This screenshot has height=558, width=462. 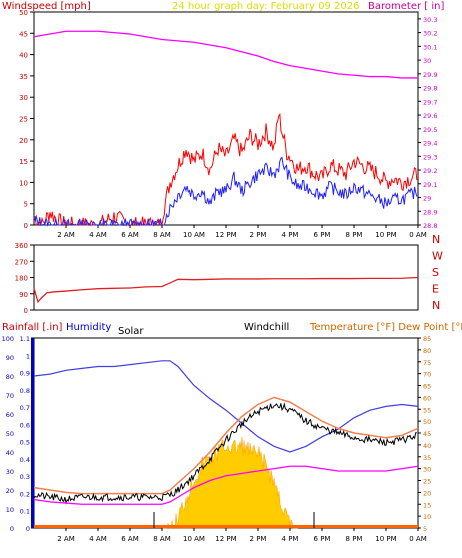 What do you see at coordinates (66, 539) in the screenshot?
I see `panel3-xtick-label: 2 AM` at bounding box center [66, 539].